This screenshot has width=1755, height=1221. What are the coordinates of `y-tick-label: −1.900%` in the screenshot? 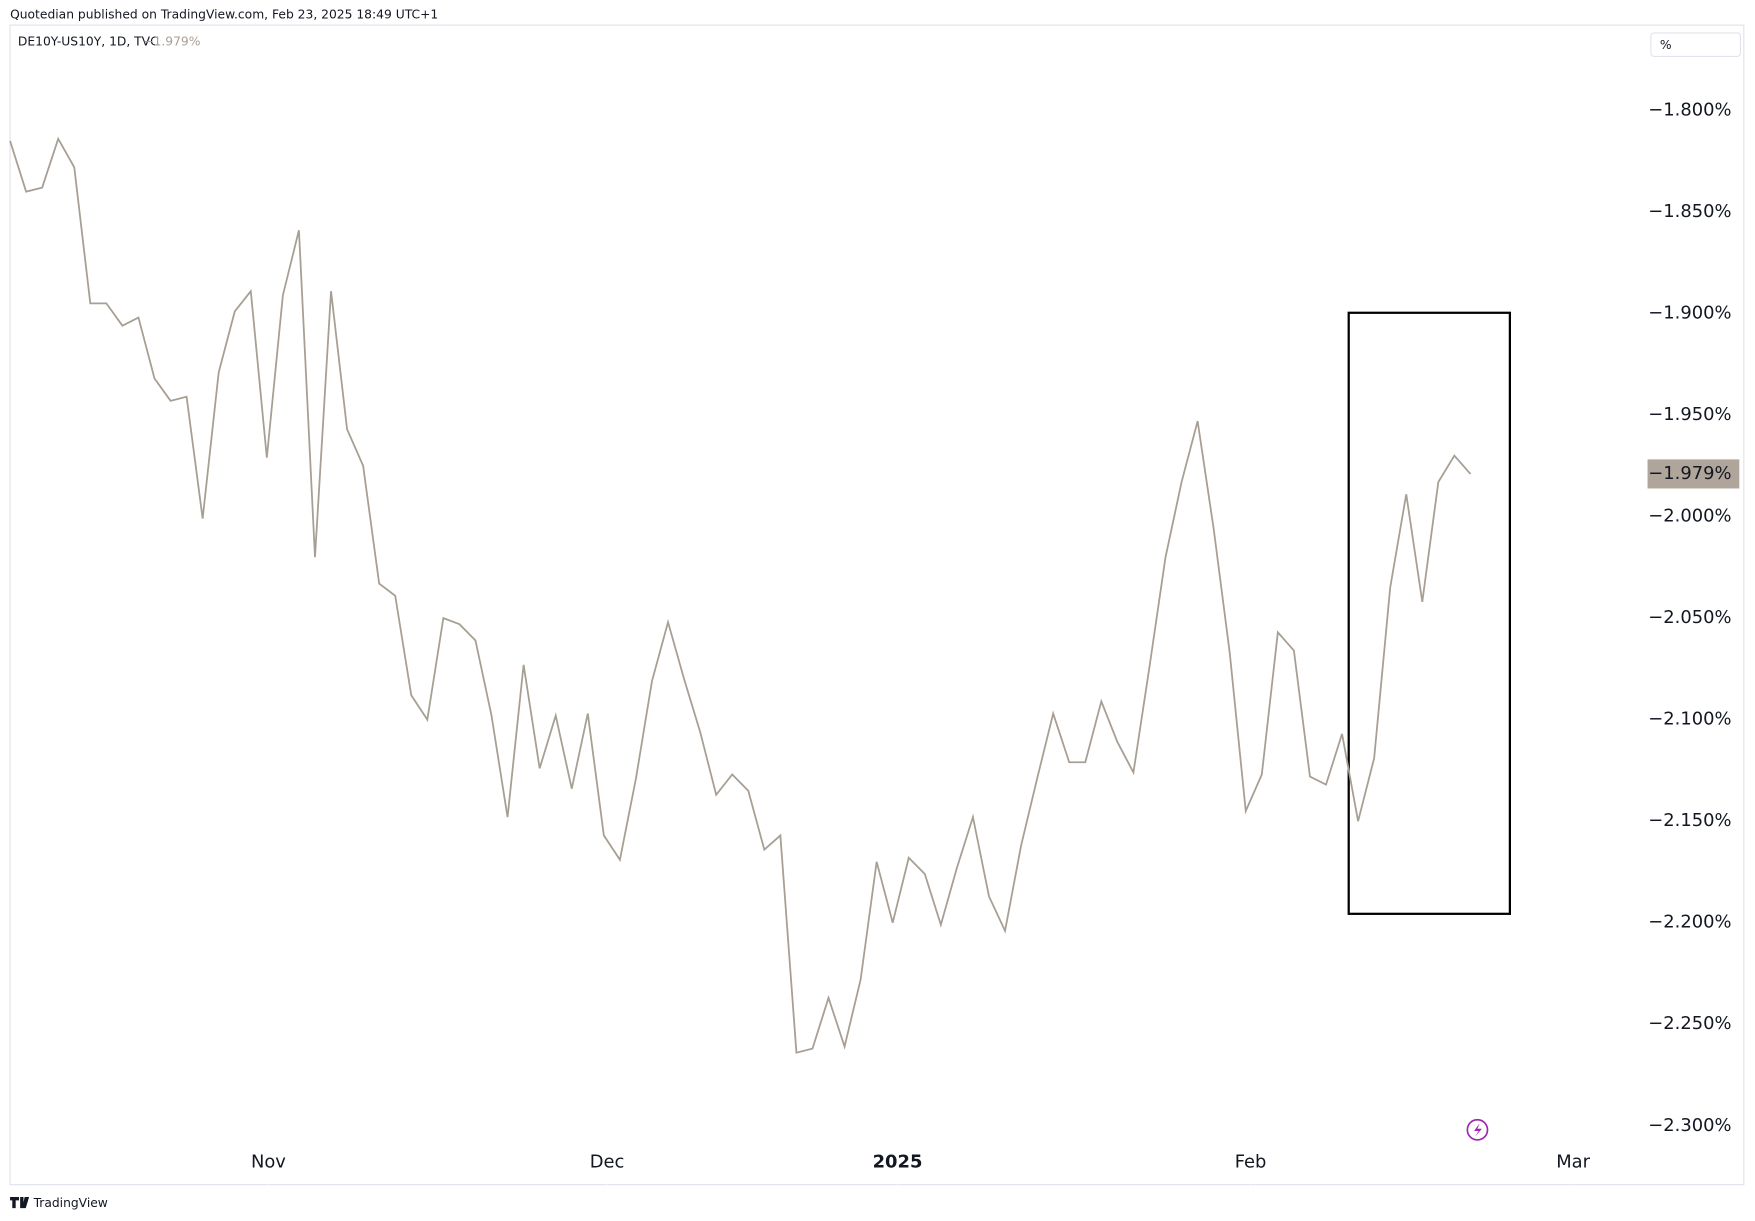 It's located at (1689, 312).